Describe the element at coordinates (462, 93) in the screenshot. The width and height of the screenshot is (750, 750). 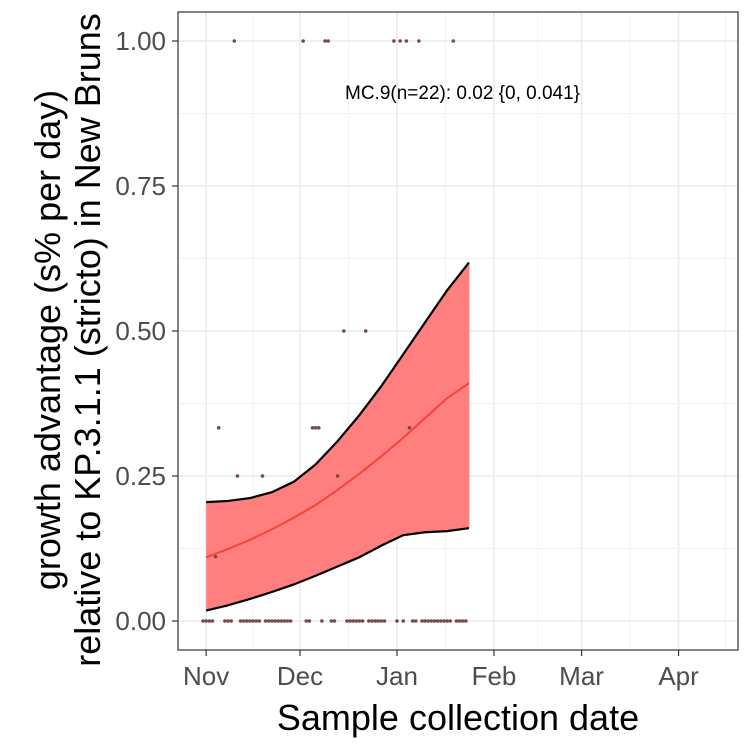
I see `annotation-text: MC.9(n=22): 0.02 {0, 0.041}` at that location.